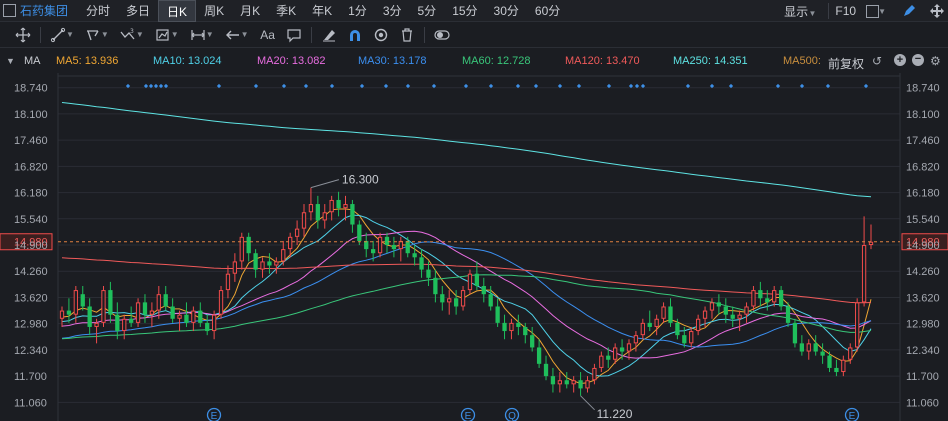 This screenshot has width=948, height=421. Describe the element at coordinates (392, 61) in the screenshot. I see `ma-item-ma30: MA30: 13.178` at that location.